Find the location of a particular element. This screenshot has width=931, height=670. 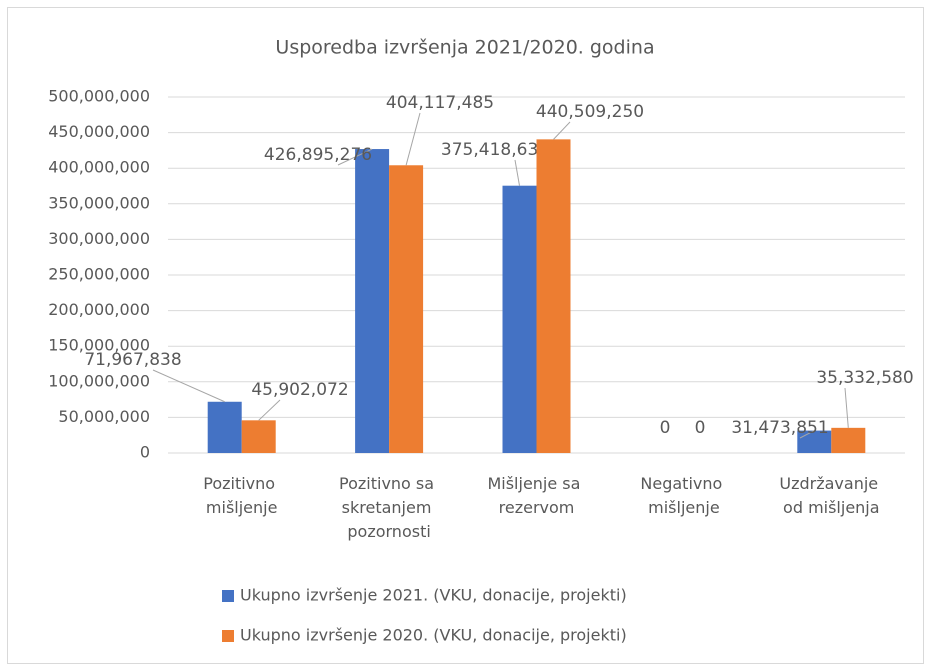

y-tick-label: 300,000,000 is located at coordinates (99, 238).